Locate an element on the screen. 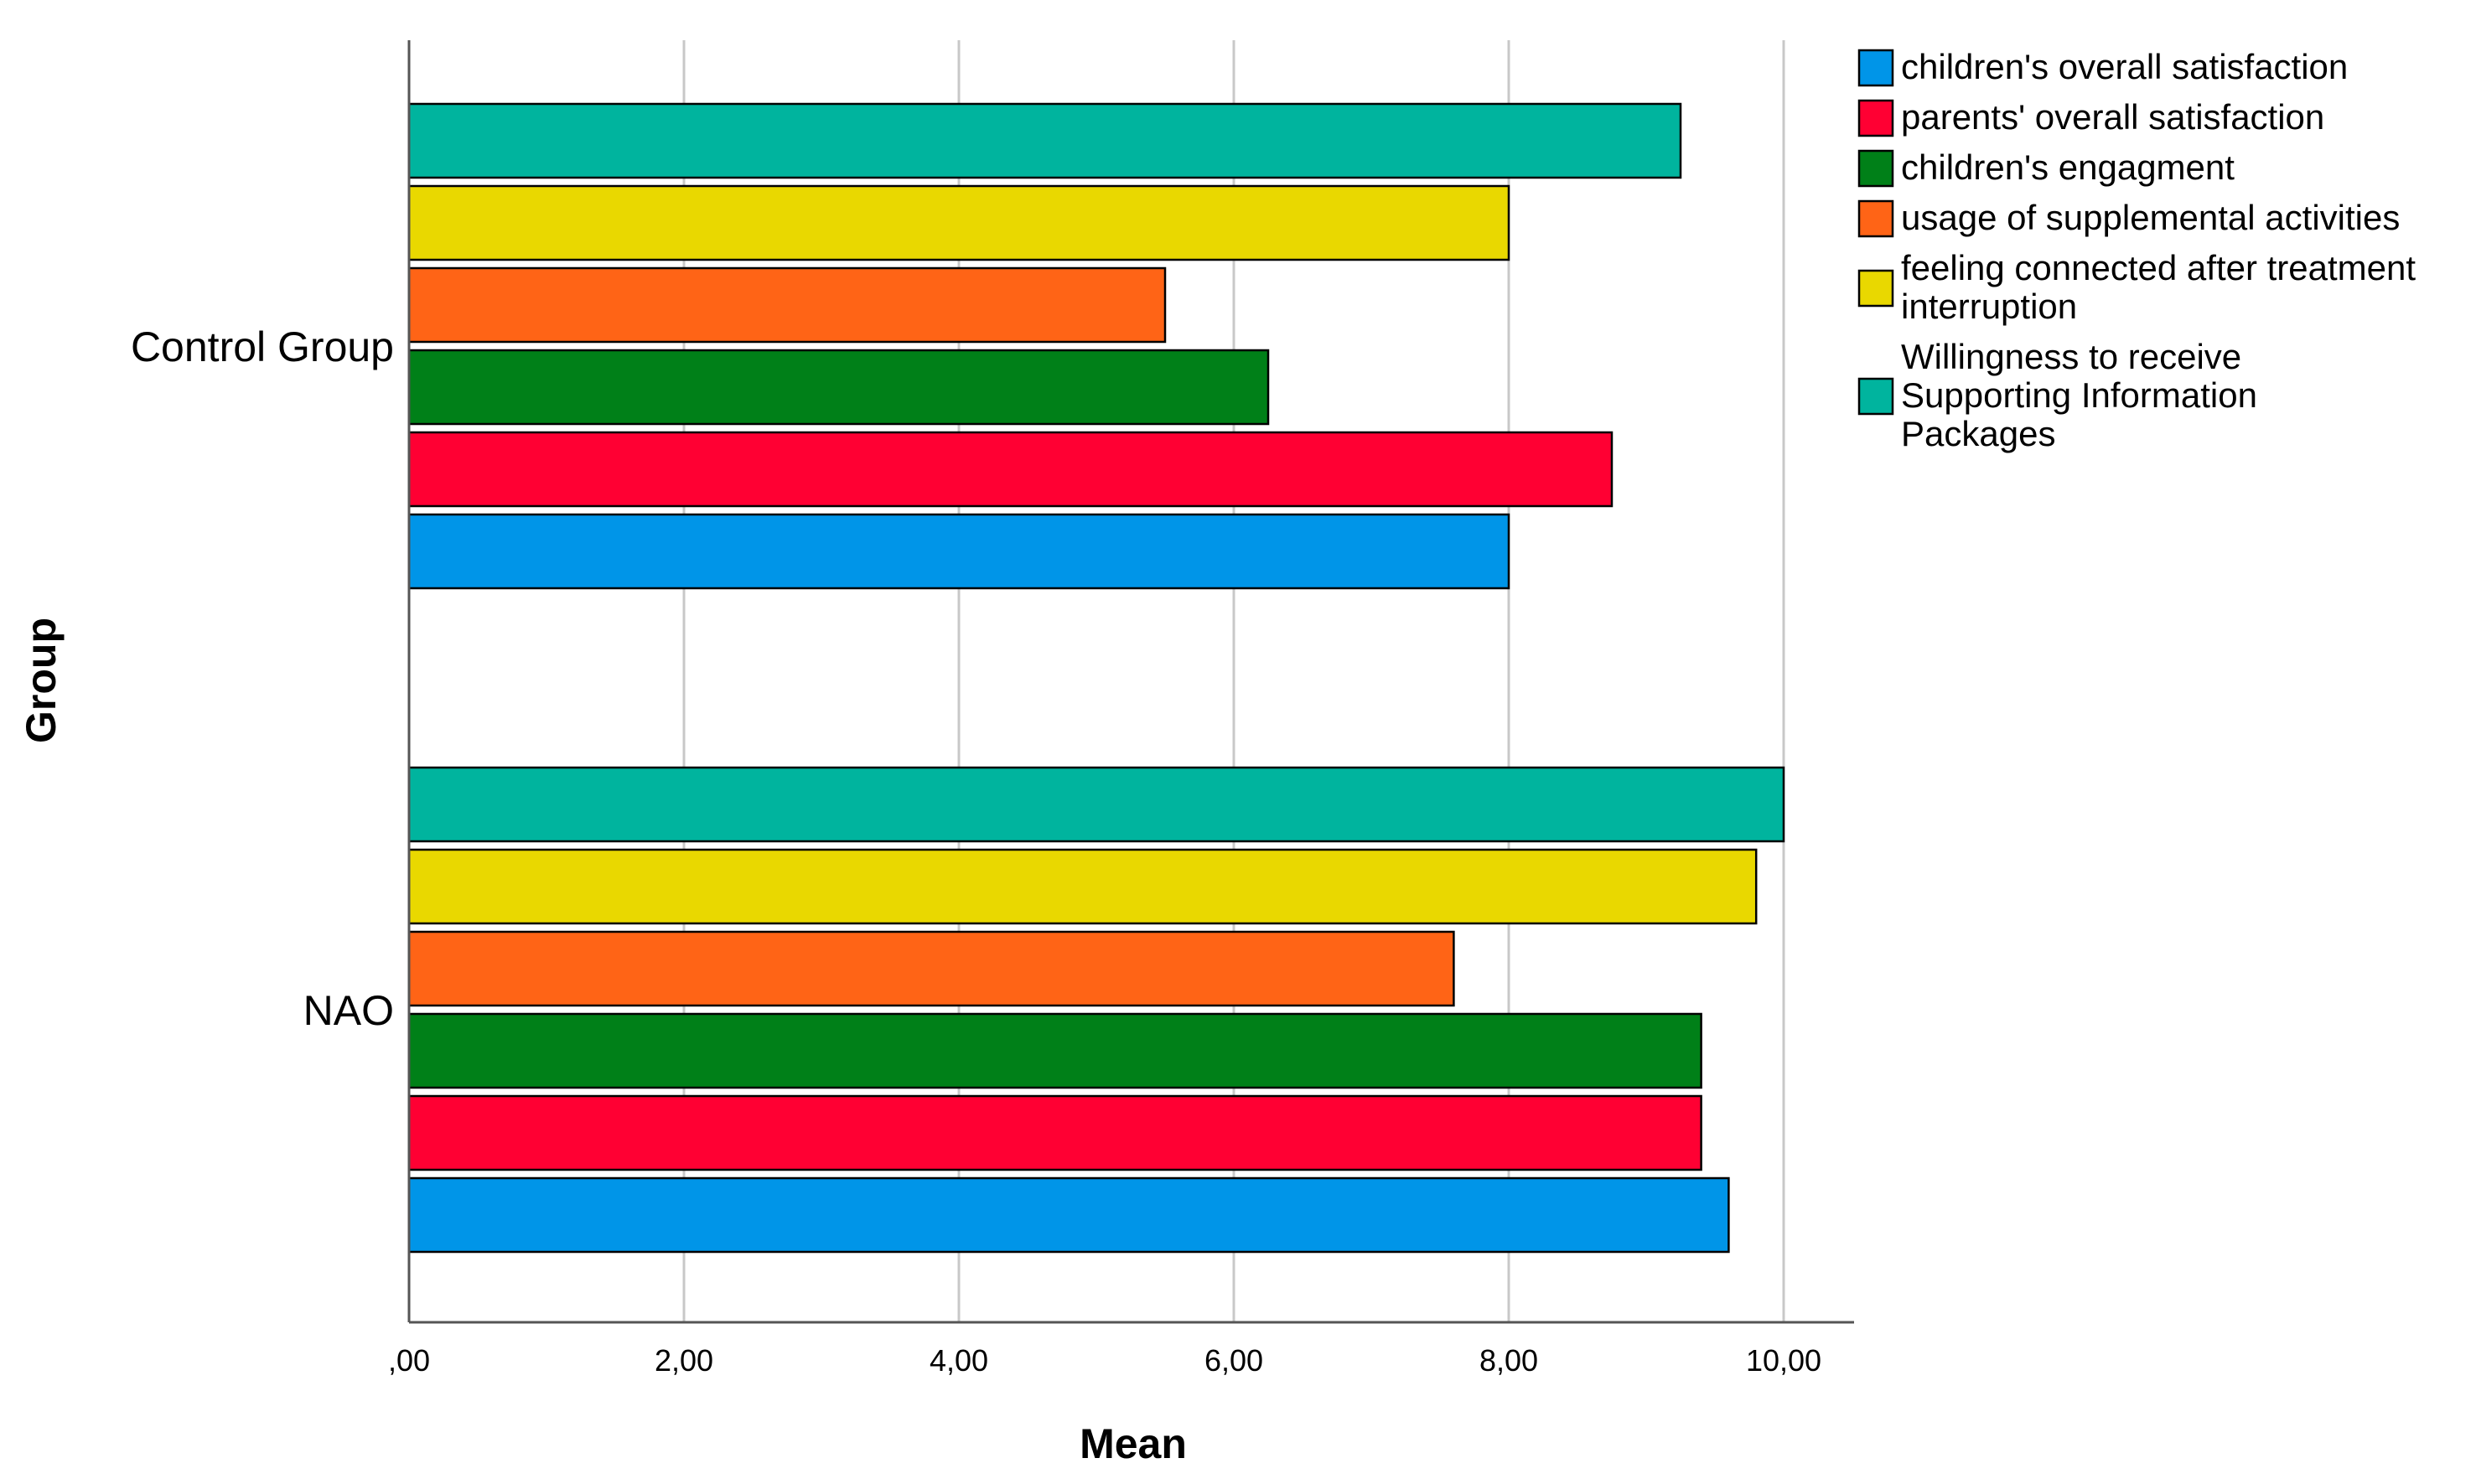  y-axis-title: Group is located at coordinates (41, 680).